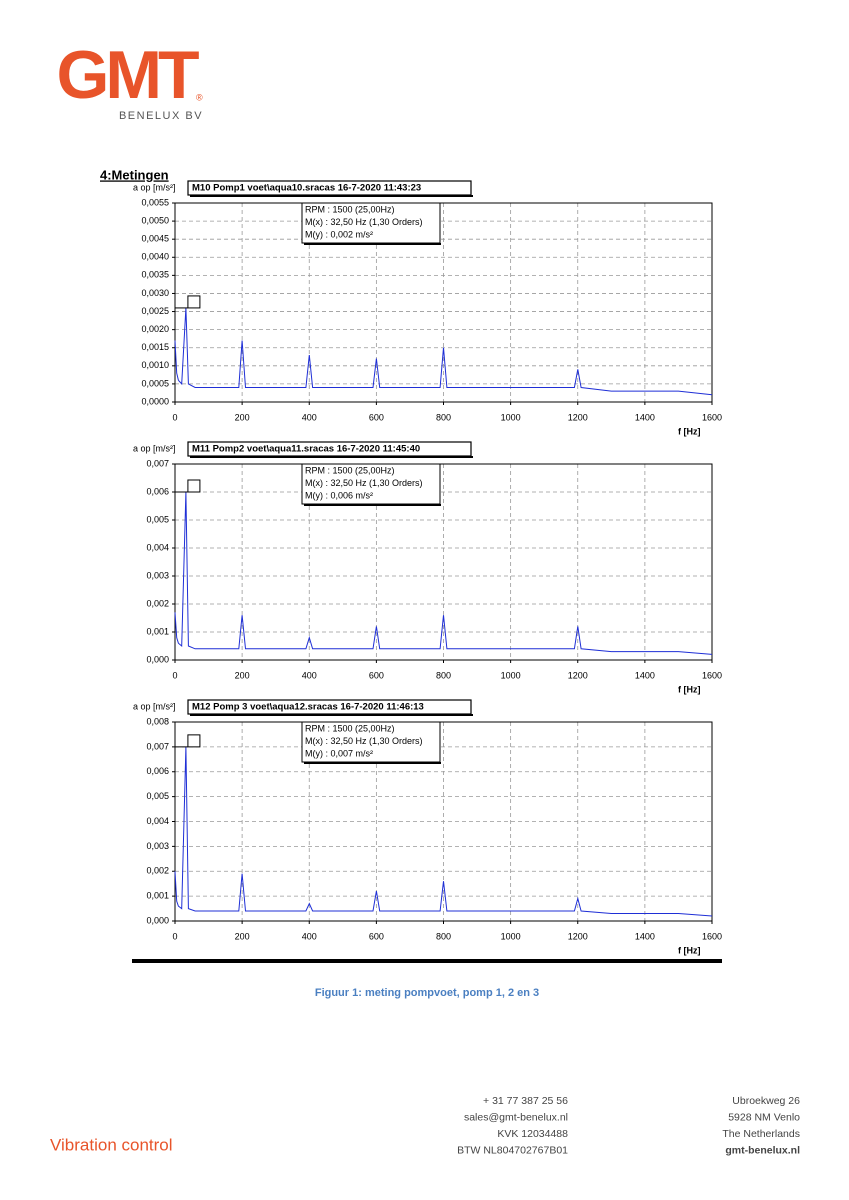  What do you see at coordinates (155, 383) in the screenshot?
I see `y-tick-label: 0,0005` at bounding box center [155, 383].